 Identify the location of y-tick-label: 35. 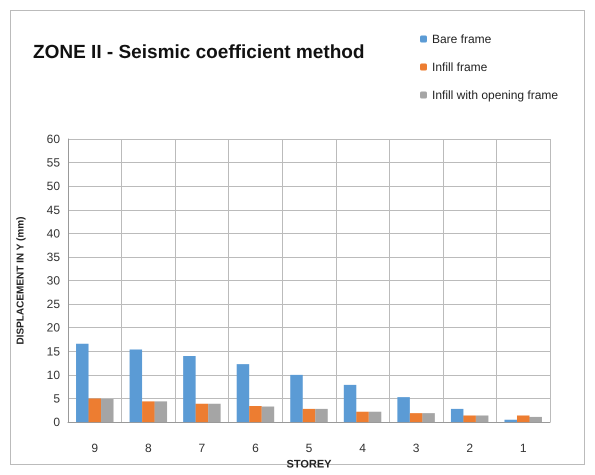
(53, 257).